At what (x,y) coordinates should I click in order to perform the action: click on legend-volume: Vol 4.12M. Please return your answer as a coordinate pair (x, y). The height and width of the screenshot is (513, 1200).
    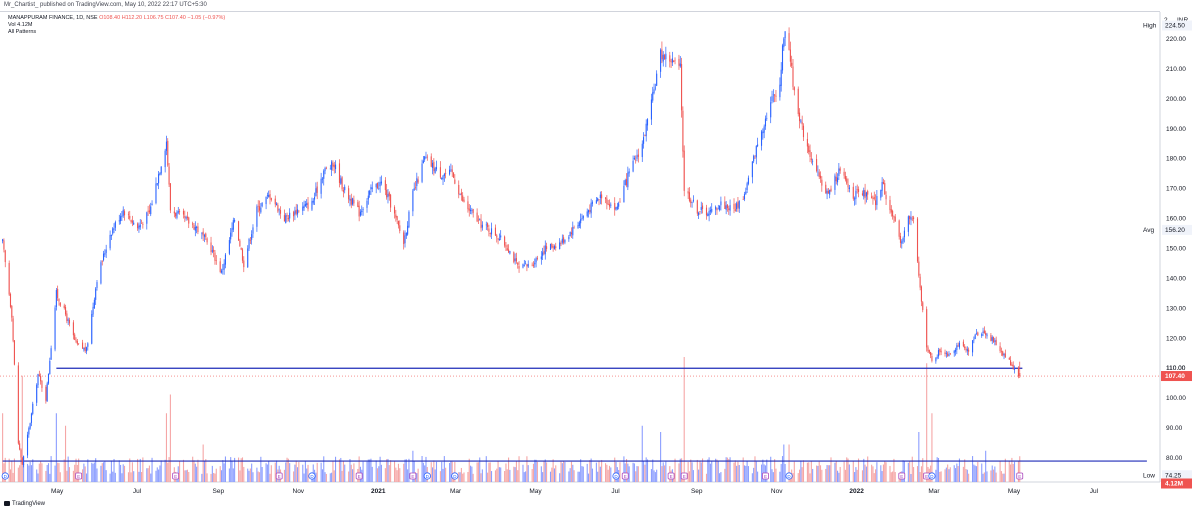
    Looking at the image, I should click on (20, 25).